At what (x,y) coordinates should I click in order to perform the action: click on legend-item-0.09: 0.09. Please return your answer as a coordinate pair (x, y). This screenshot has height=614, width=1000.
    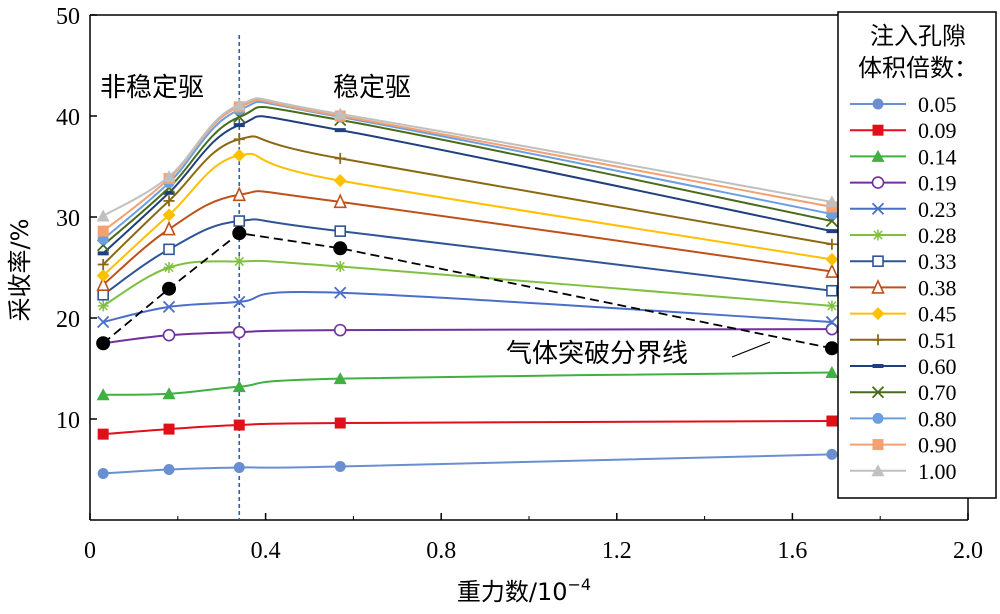
    Looking at the image, I should click on (903, 130).